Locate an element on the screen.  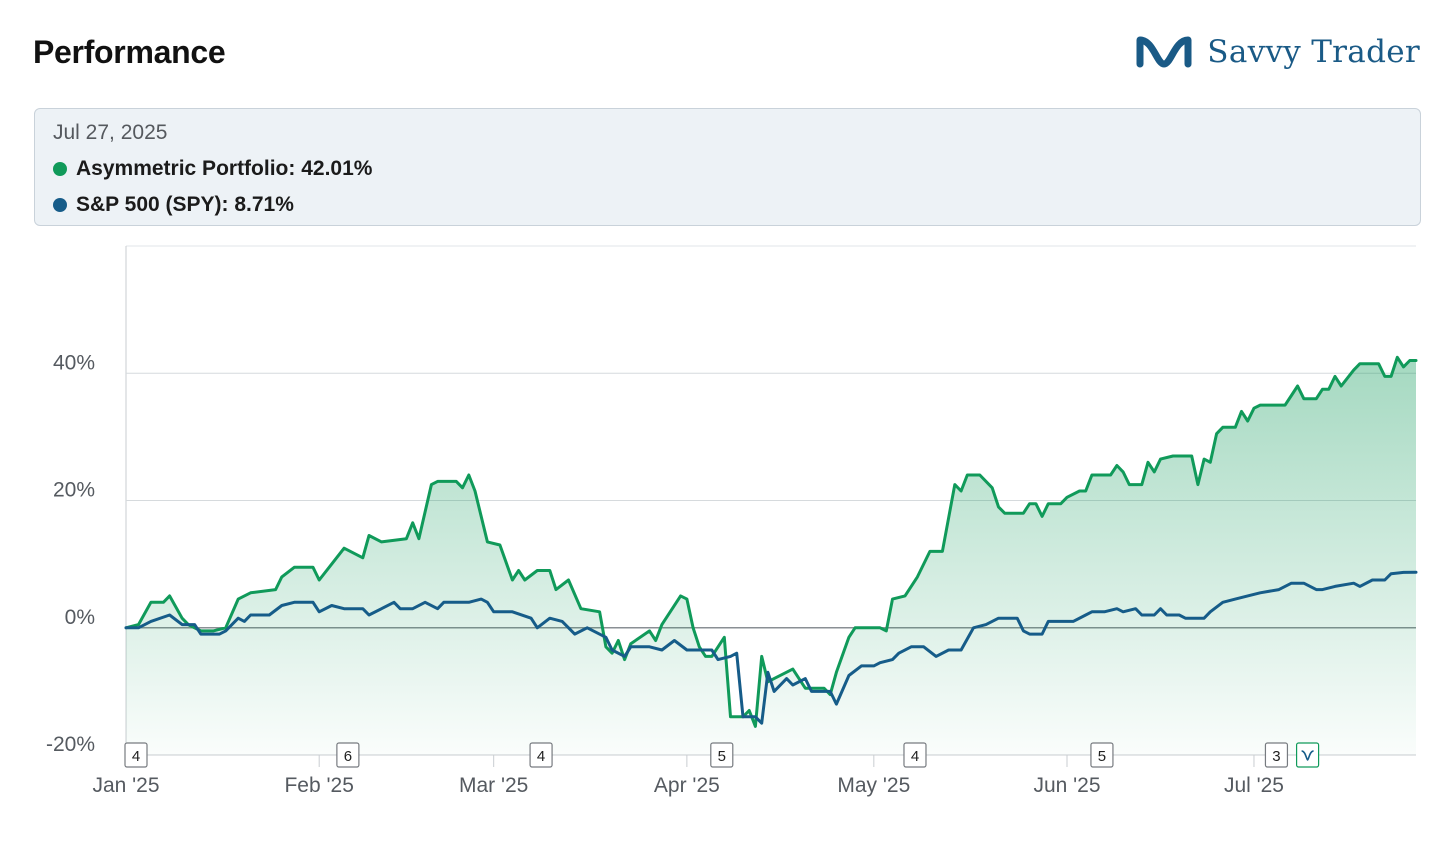
event-flag-count: 6 is located at coordinates (348, 756).